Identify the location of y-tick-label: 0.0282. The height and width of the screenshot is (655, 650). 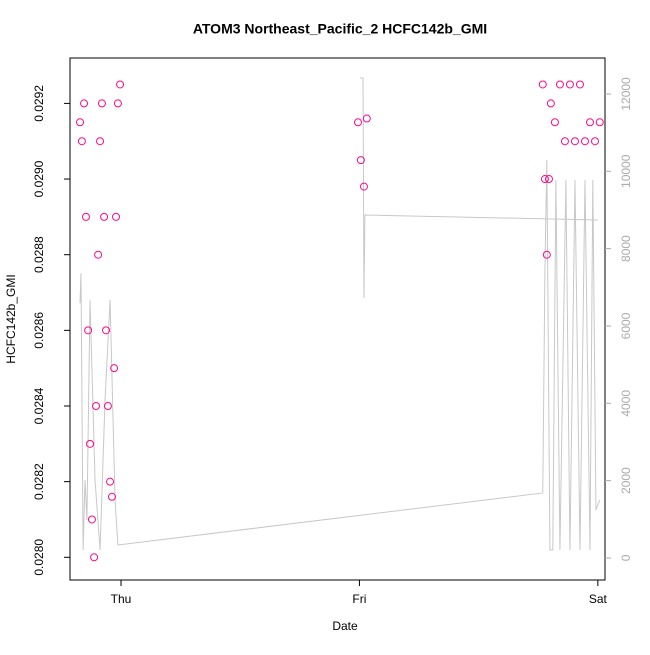
(39, 481).